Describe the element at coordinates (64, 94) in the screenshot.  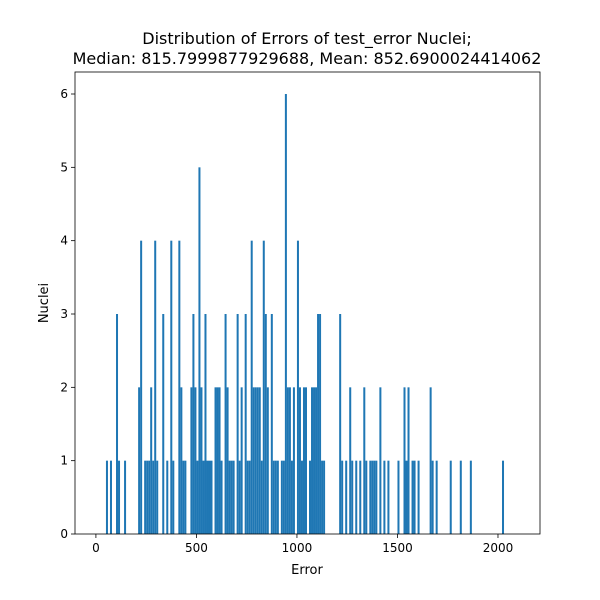
I see `y-tick-label: 6` at that location.